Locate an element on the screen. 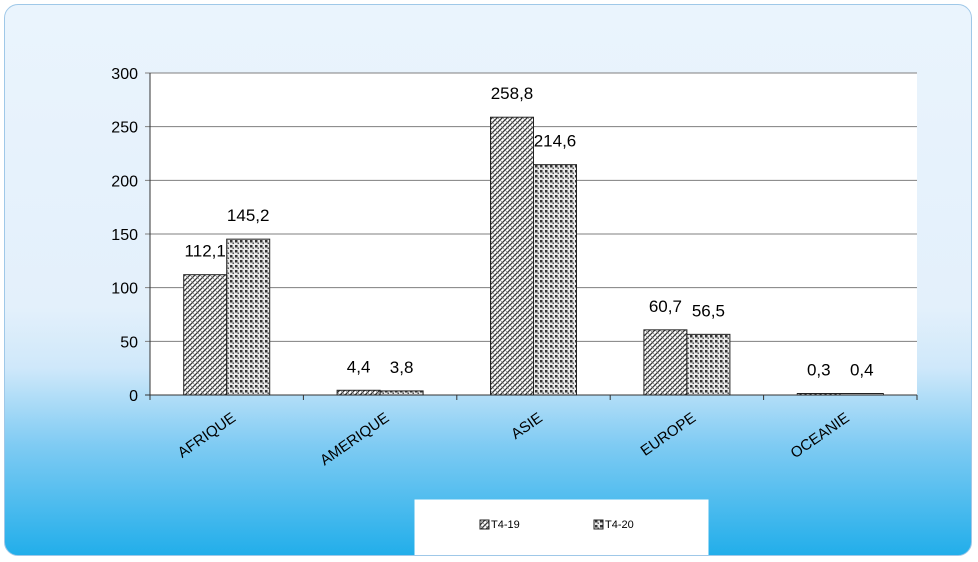 Image resolution: width=978 pixels, height=562 pixels. y-tick-label: 150 is located at coordinates (124, 235).